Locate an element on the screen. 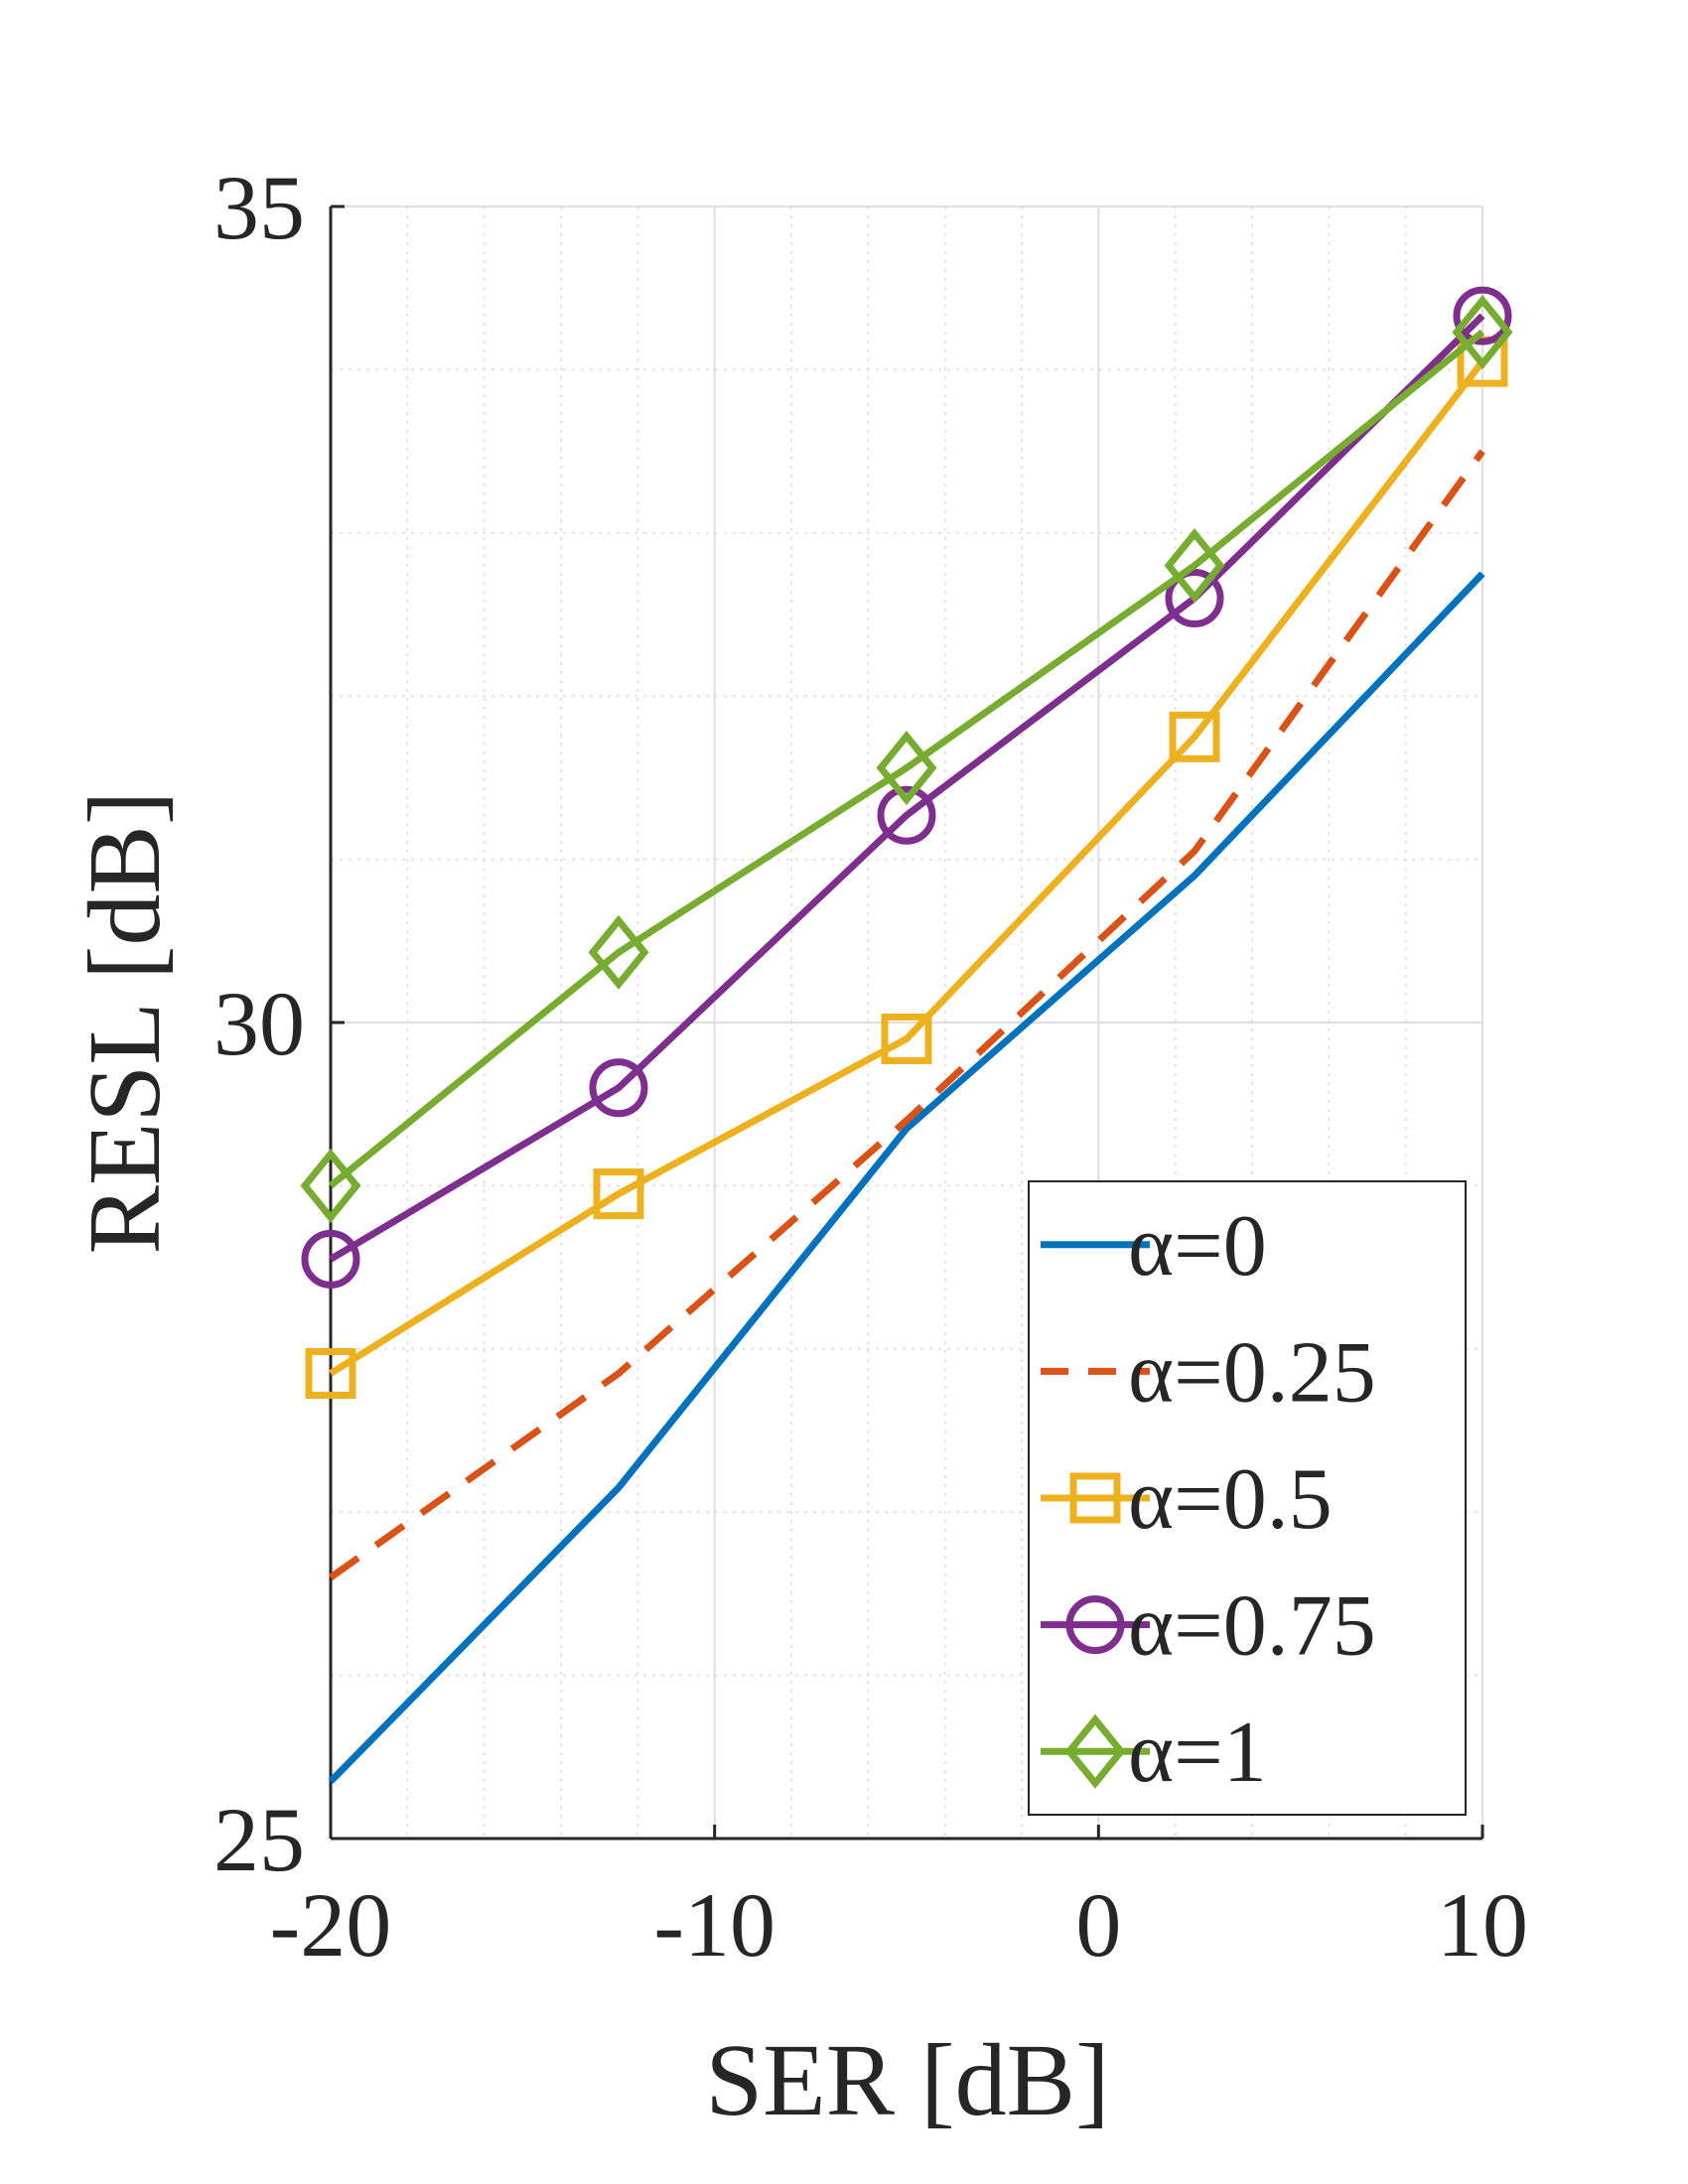 Image resolution: width=1688 pixels, height=2184 pixels. legend-label: α=1 is located at coordinates (1197, 1753).